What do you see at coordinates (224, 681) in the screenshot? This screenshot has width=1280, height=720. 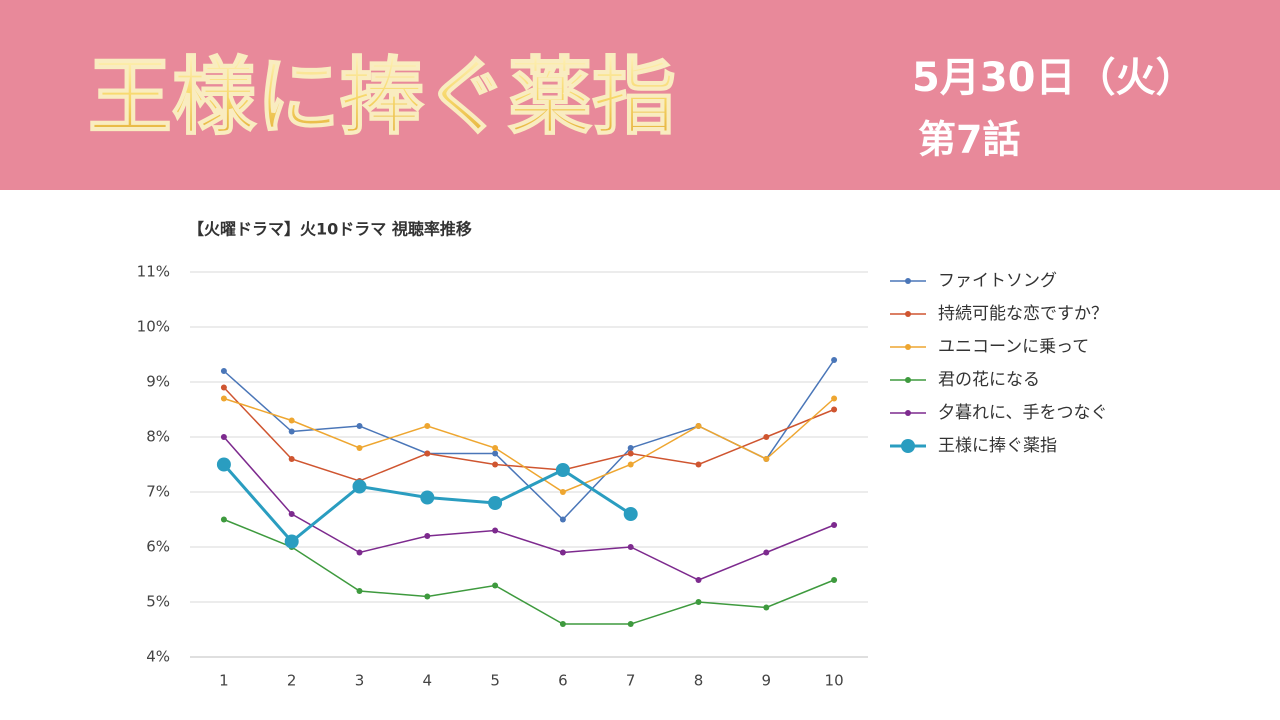 I see `x-tick-label: 1` at bounding box center [224, 681].